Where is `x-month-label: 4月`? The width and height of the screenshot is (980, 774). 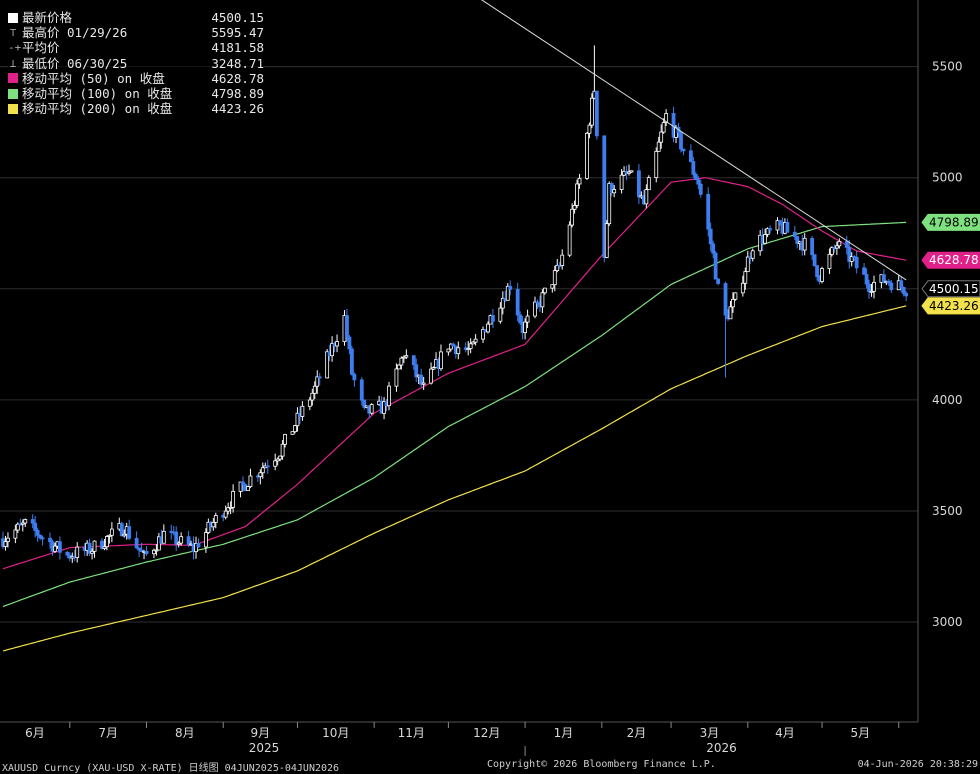 x-month-label: 4月 is located at coordinates (785, 733).